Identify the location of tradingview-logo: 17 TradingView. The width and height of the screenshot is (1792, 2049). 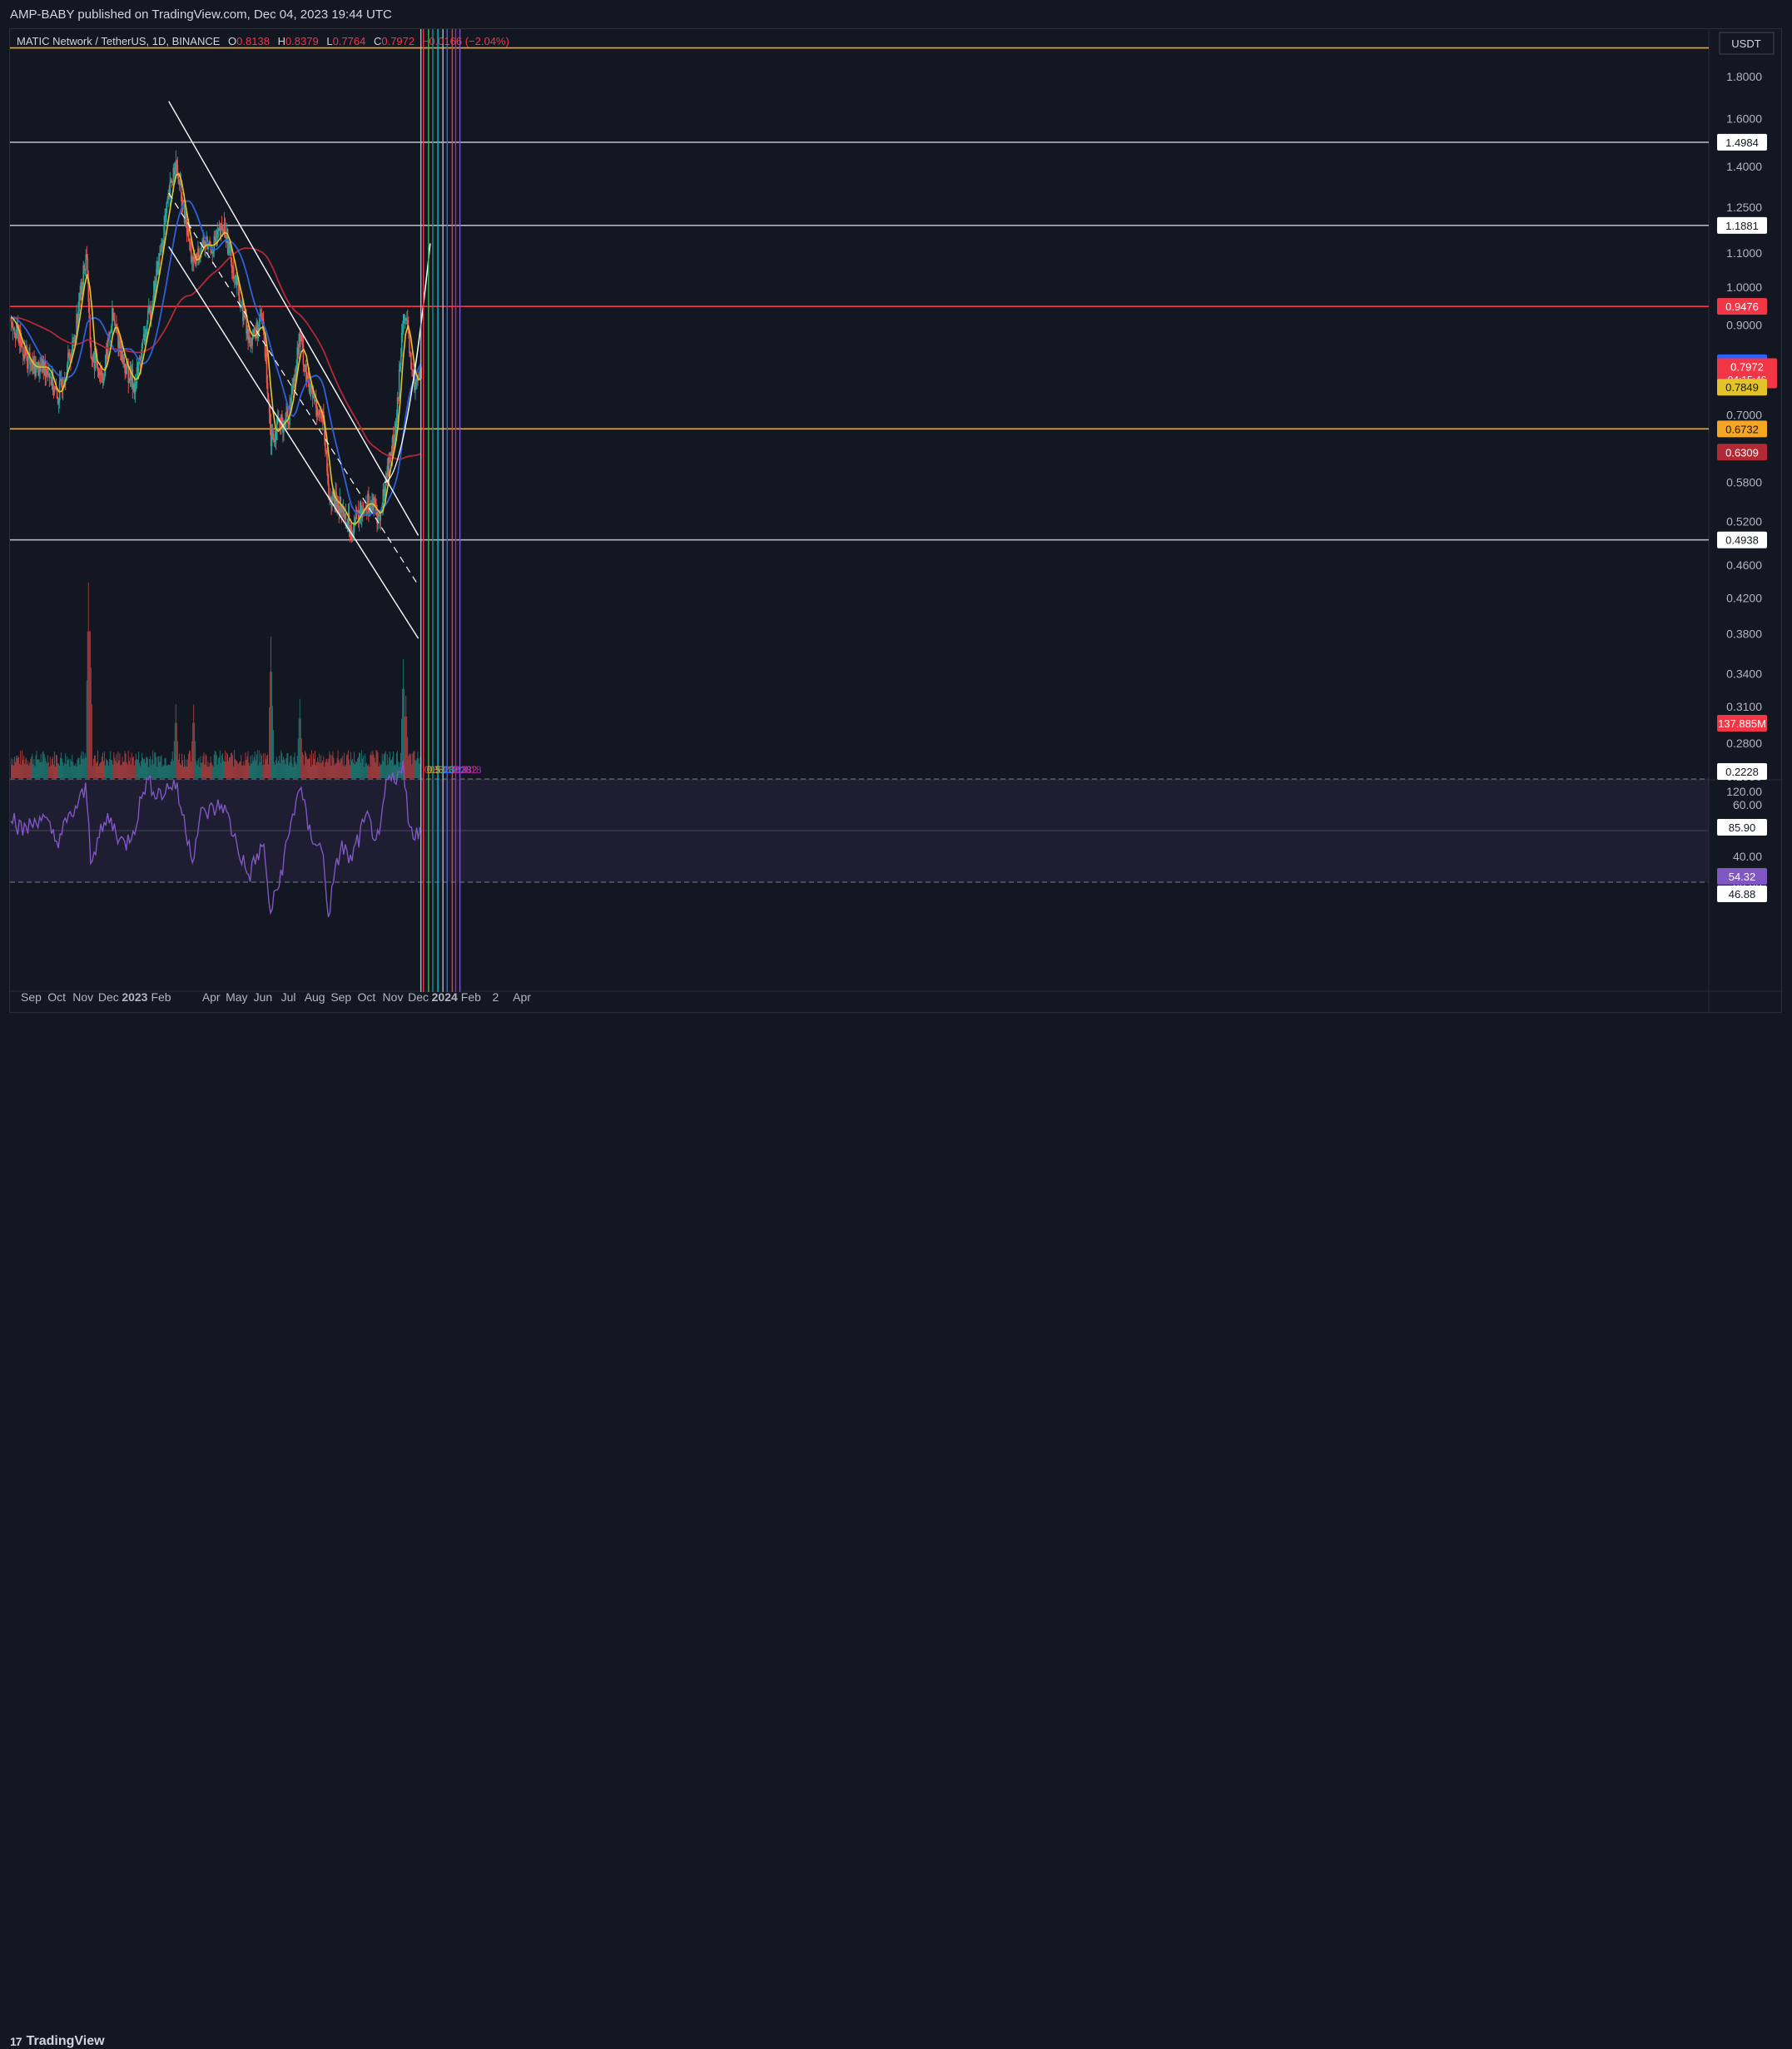
(57, 2041).